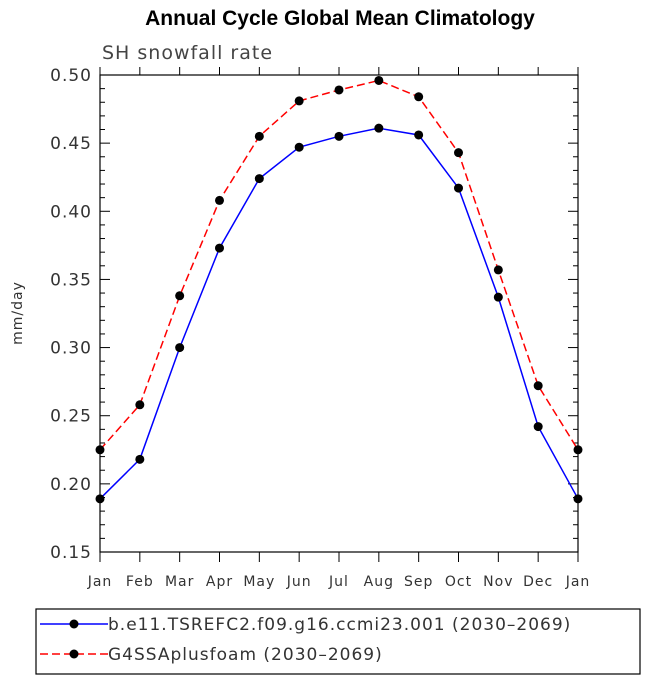 This screenshot has width=649, height=677. I want to click on x-tick-label: Dec, so click(538, 582).